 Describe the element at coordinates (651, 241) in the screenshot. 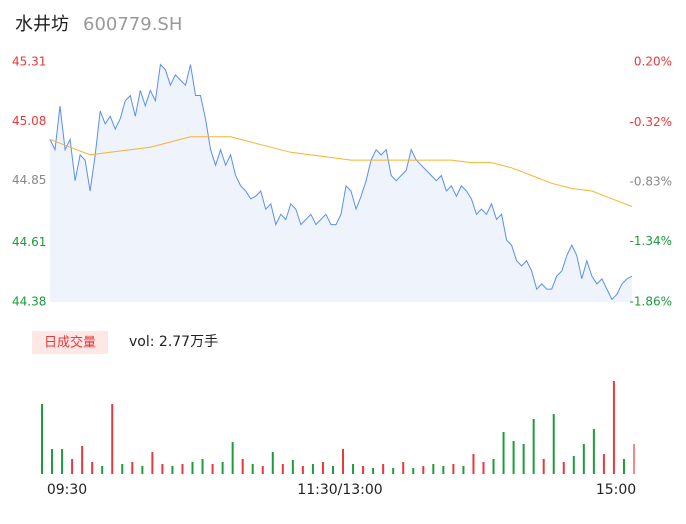

I see `y2-tick-label: -1.34%` at that location.